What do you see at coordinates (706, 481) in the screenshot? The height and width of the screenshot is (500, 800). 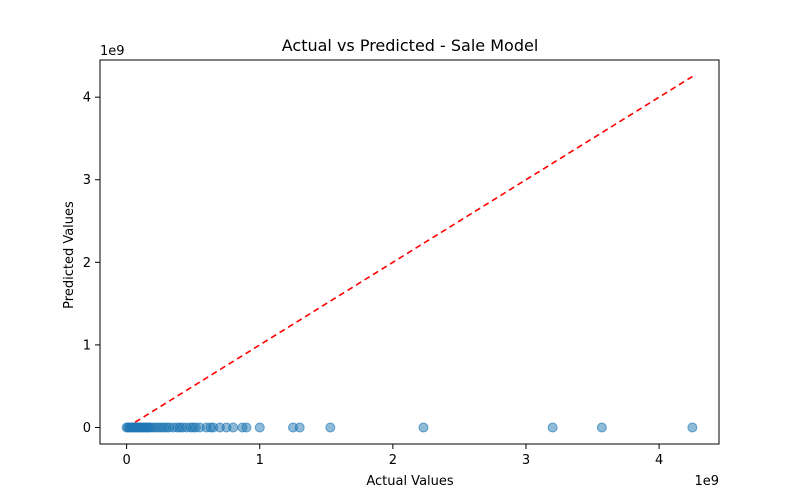 I see `x-axis-offset-label: 1e9` at bounding box center [706, 481].